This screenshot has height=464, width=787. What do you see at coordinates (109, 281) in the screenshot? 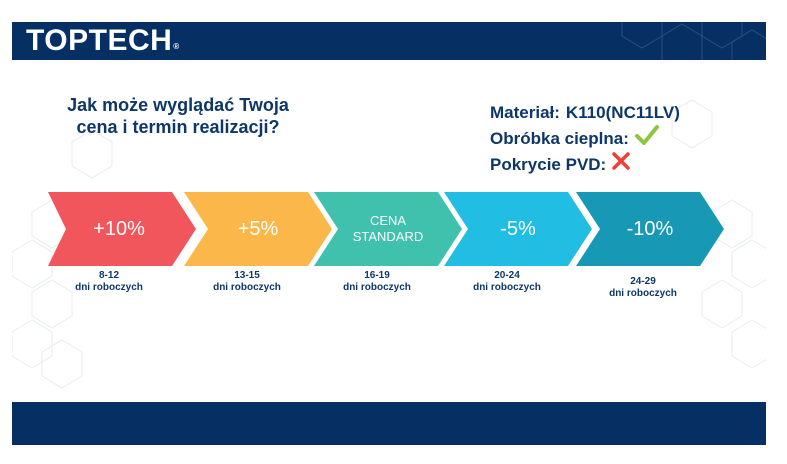
I see `lead-time-plus10: 8-12 dni roboczych` at bounding box center [109, 281].